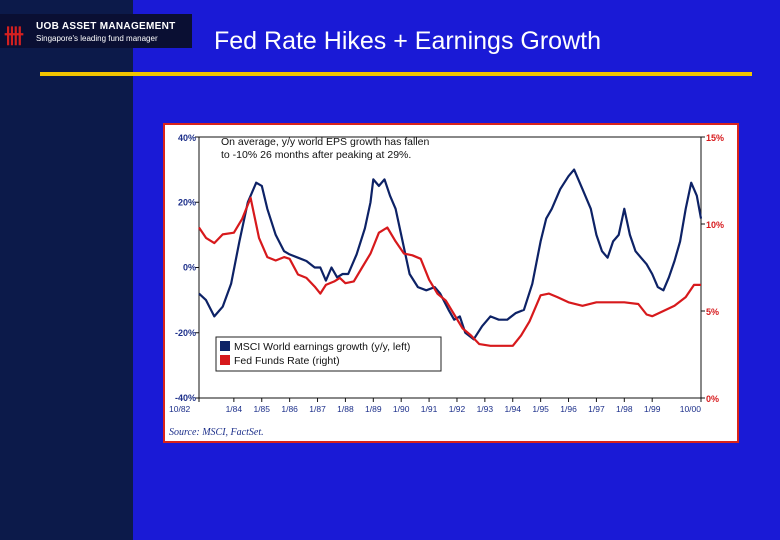 This screenshot has width=780, height=540. I want to click on left-y-tick-label: -20%, so click(185, 333).